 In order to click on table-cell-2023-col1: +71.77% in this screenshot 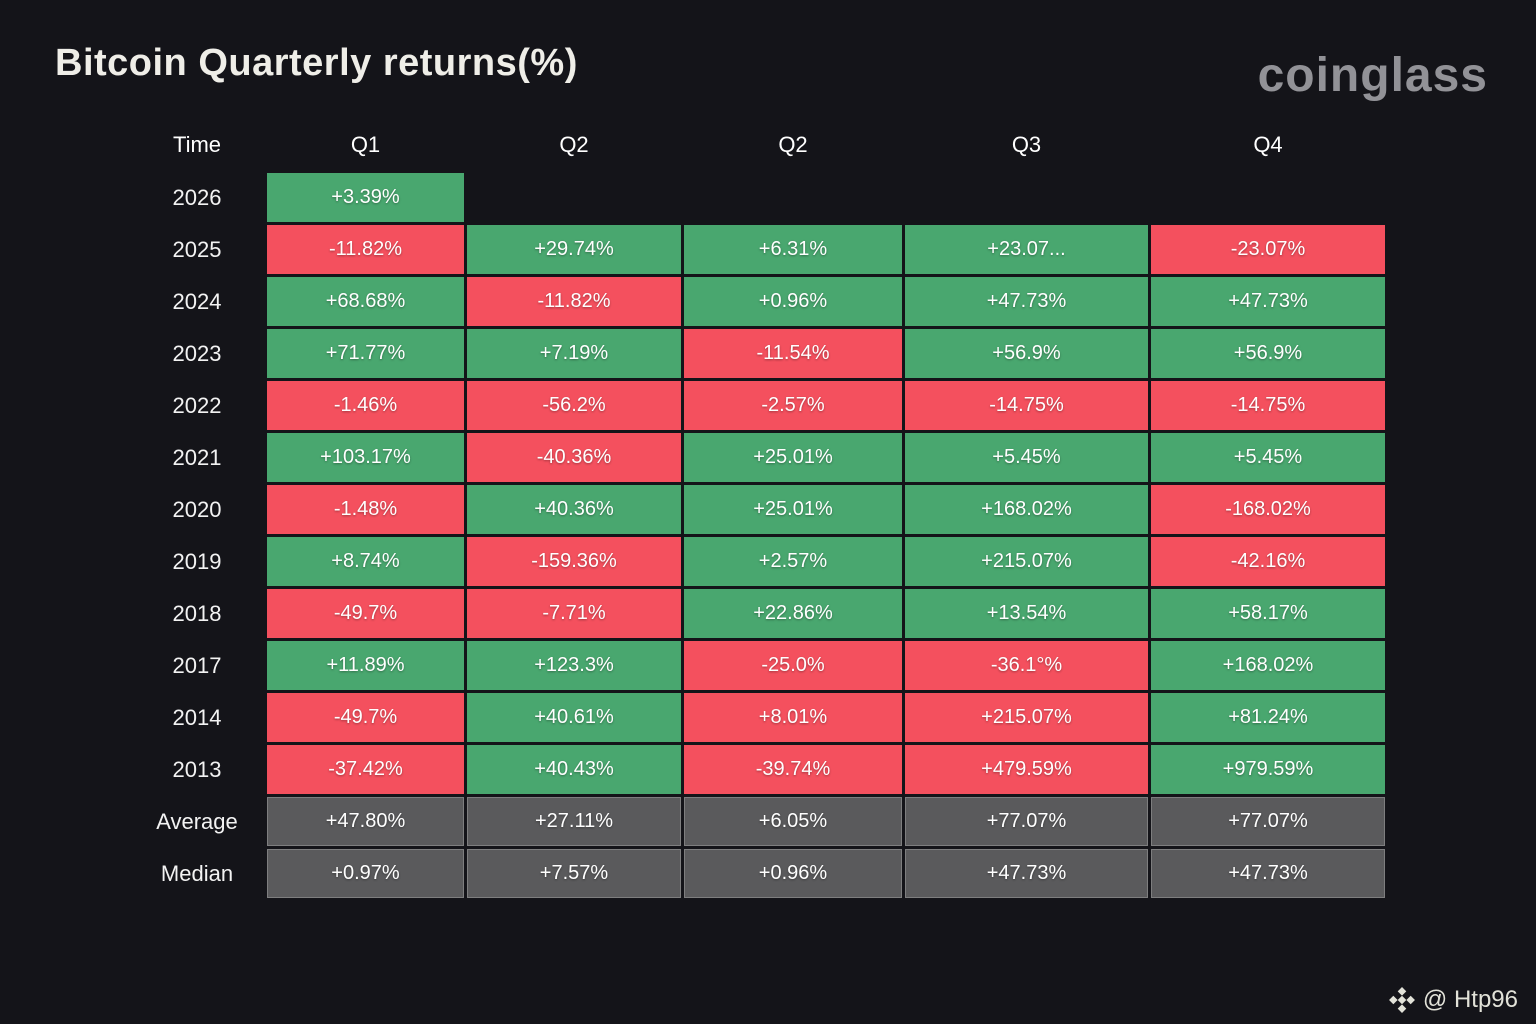, I will do `click(365, 353)`.